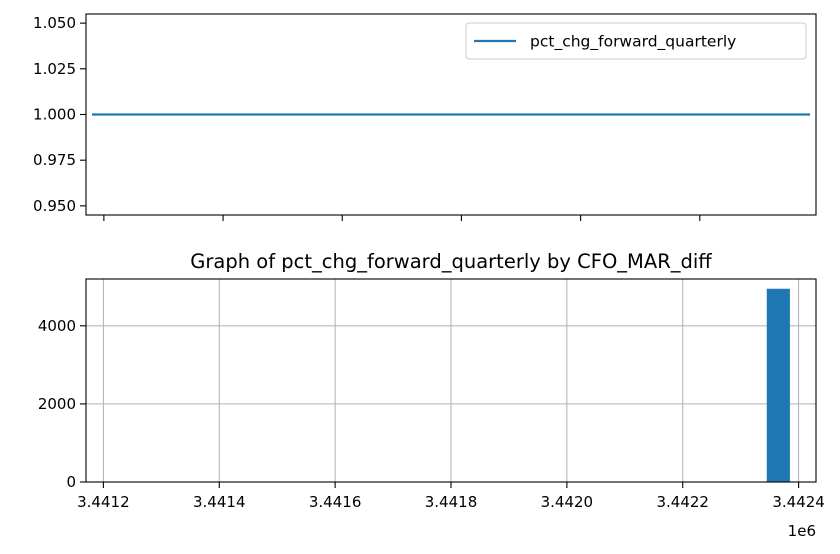 The height and width of the screenshot is (554, 840). I want to click on legend-box, so click(636, 41).